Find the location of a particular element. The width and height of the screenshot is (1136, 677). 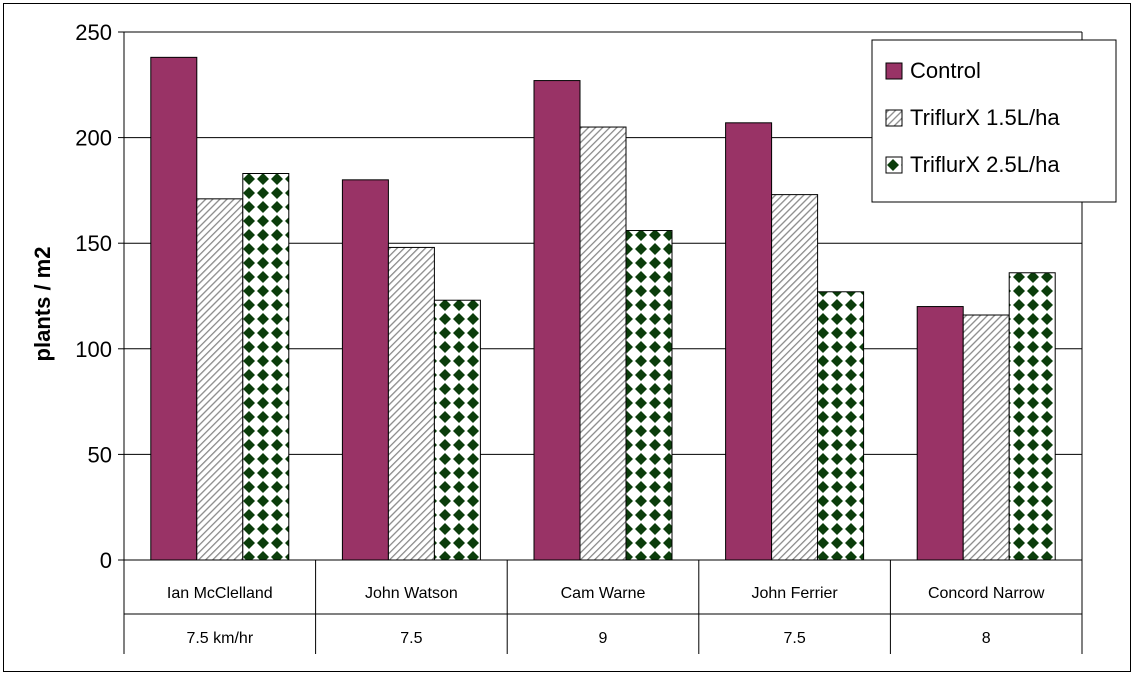

y-axis-title: plants / m2 is located at coordinates (42, 304).